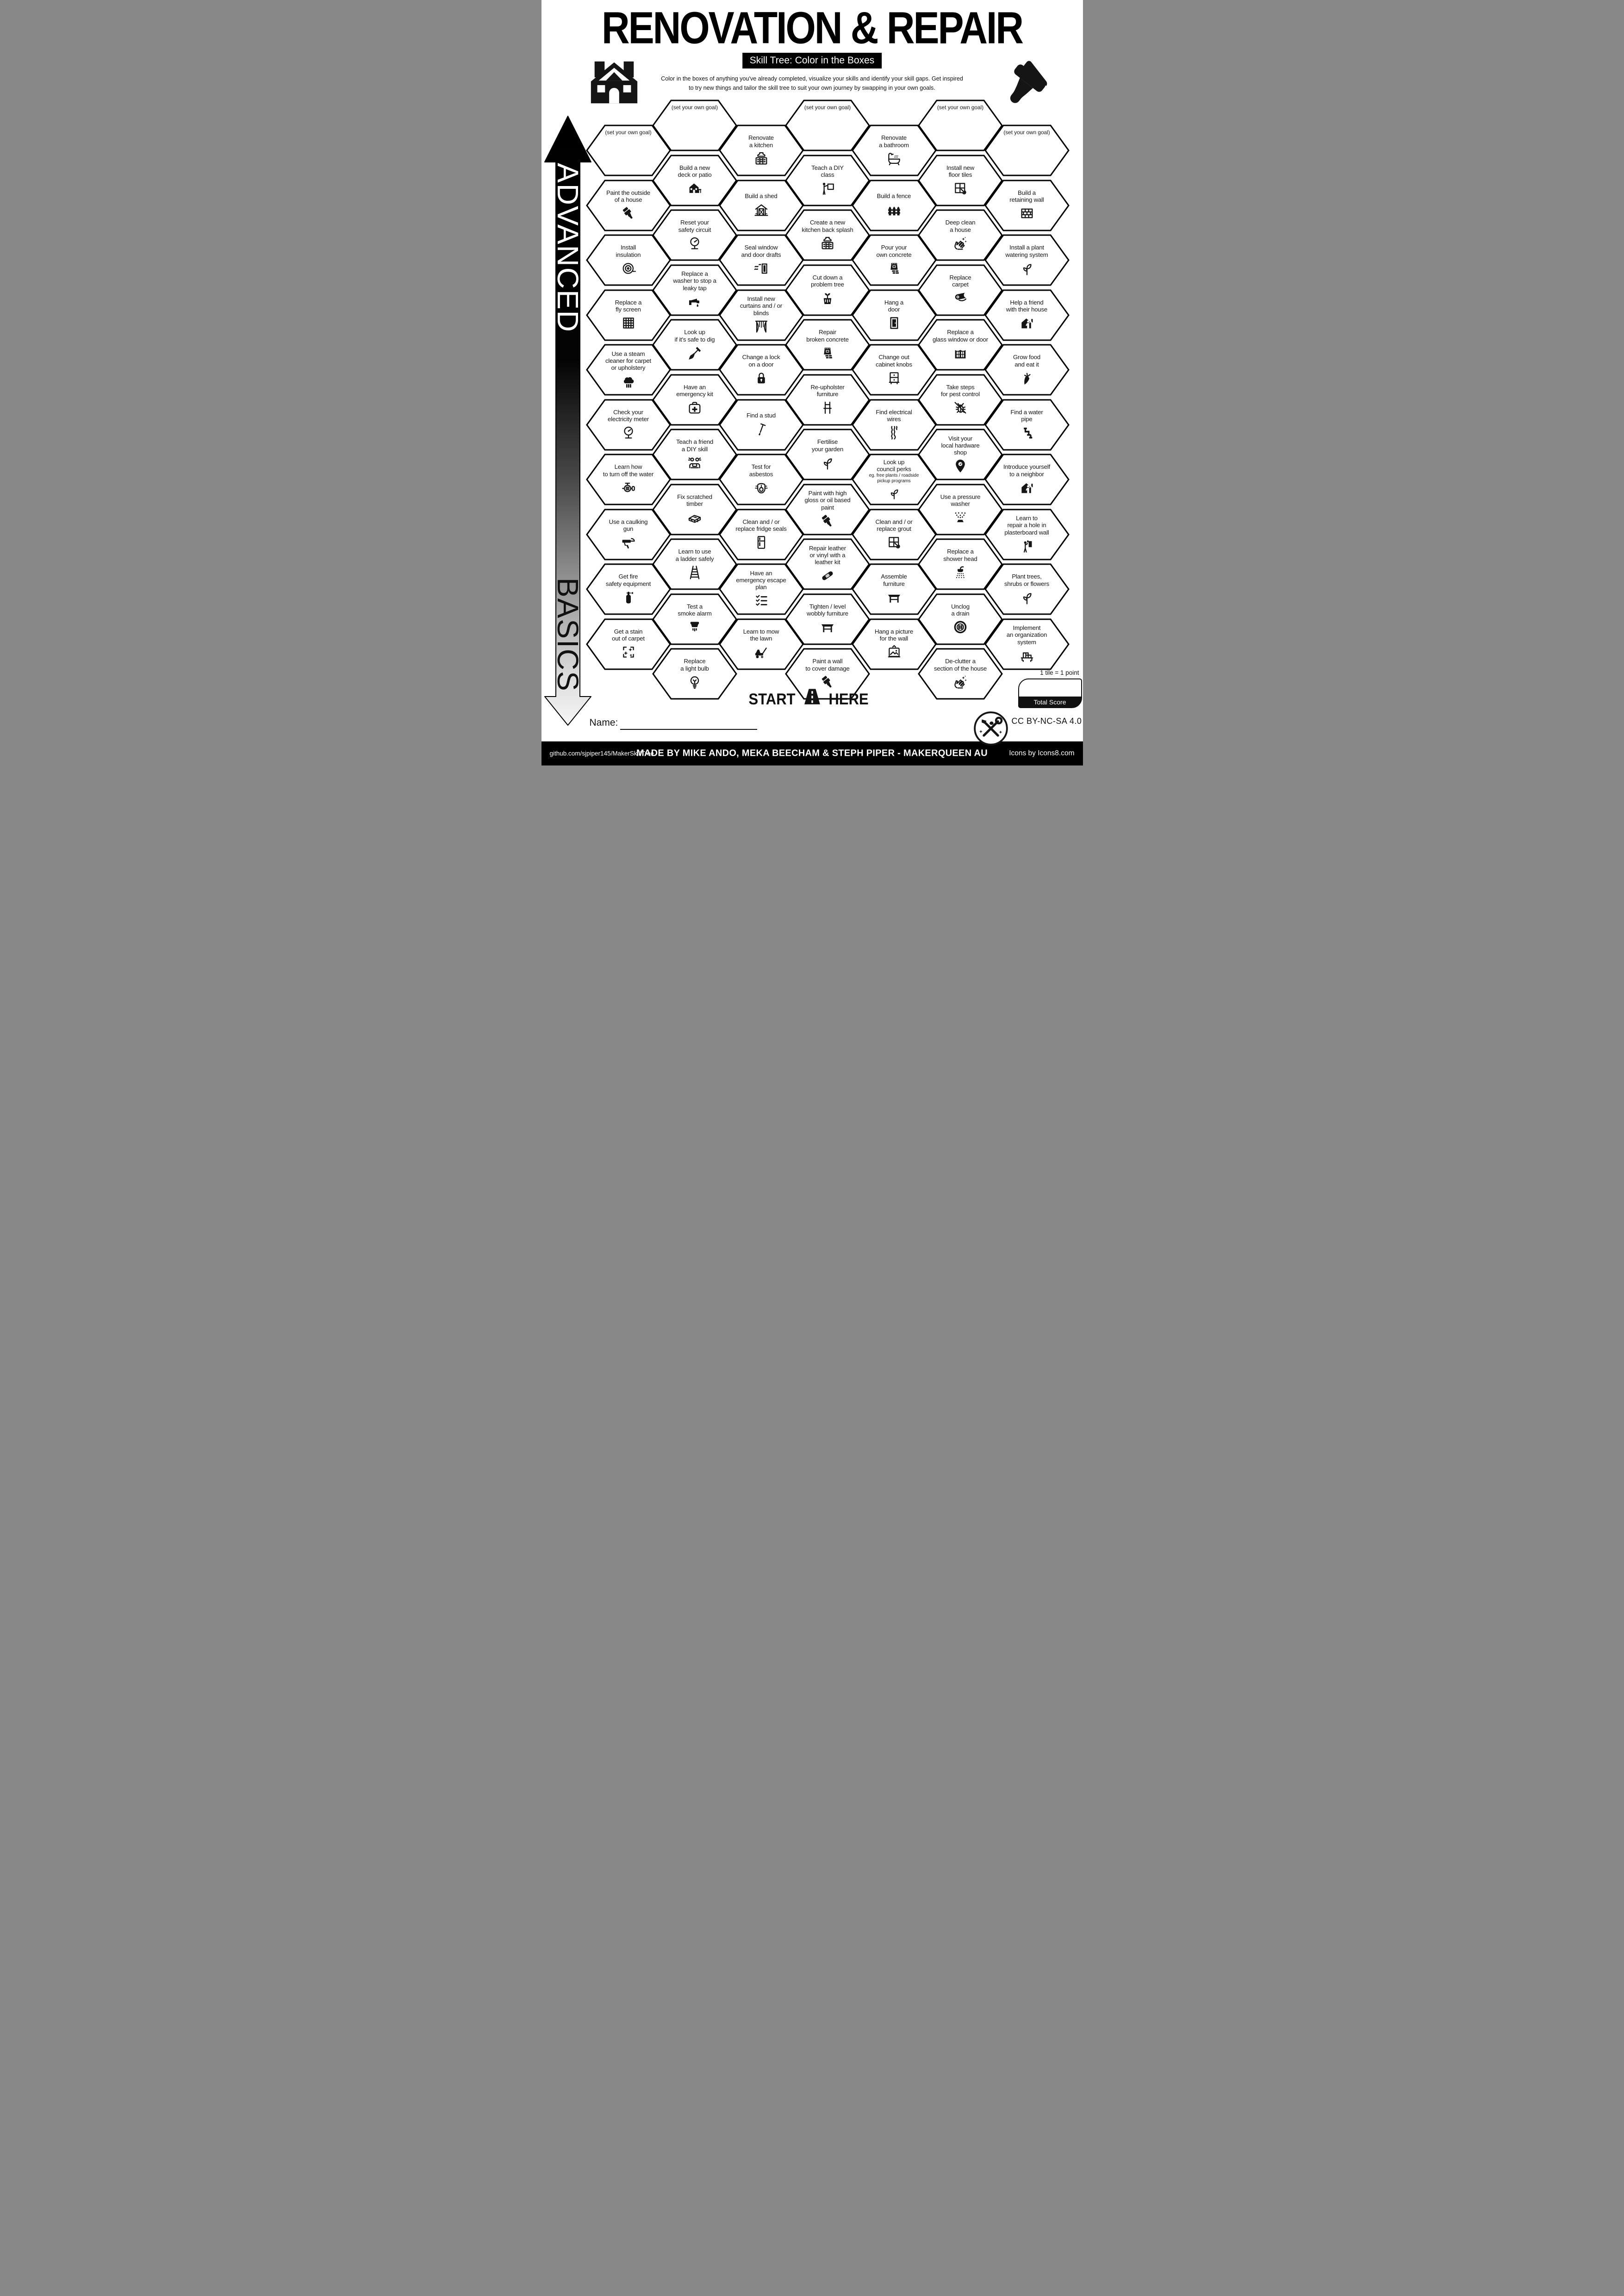 This screenshot has width=1624, height=2296. What do you see at coordinates (894, 494) in the screenshot?
I see `plant-sprout-icon` at bounding box center [894, 494].